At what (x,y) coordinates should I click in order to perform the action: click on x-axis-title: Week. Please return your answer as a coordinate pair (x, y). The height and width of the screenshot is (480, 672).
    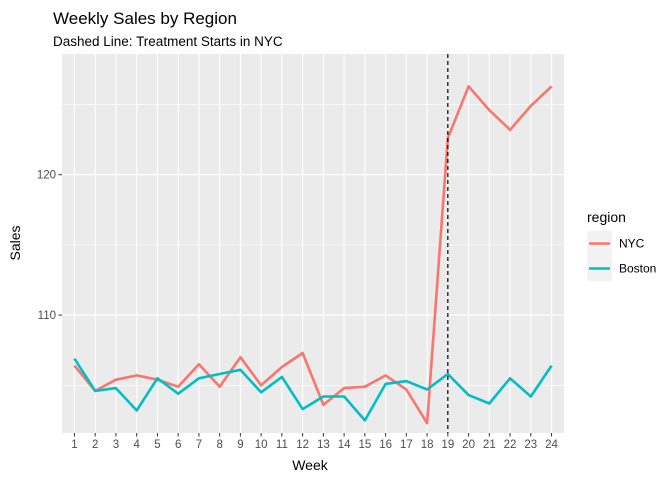
    Looking at the image, I should click on (310, 465).